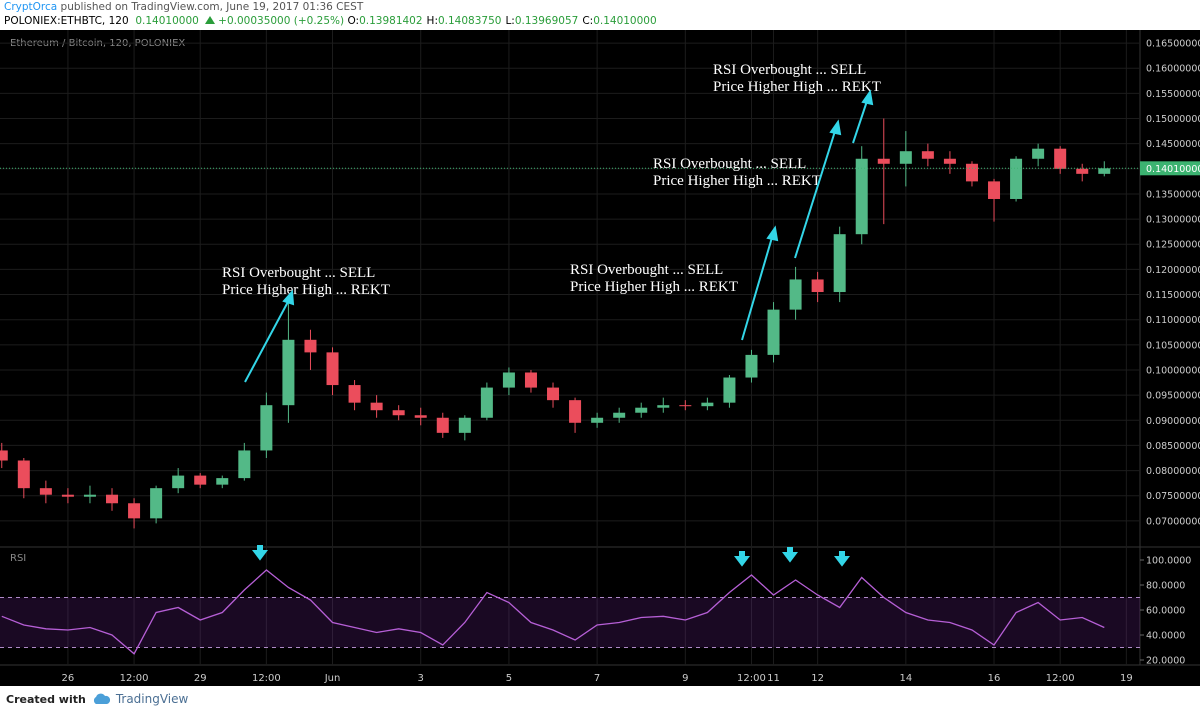  What do you see at coordinates (281, 21) in the screenshot?
I see `change: +0.00035000 (+0.25%)` at bounding box center [281, 21].